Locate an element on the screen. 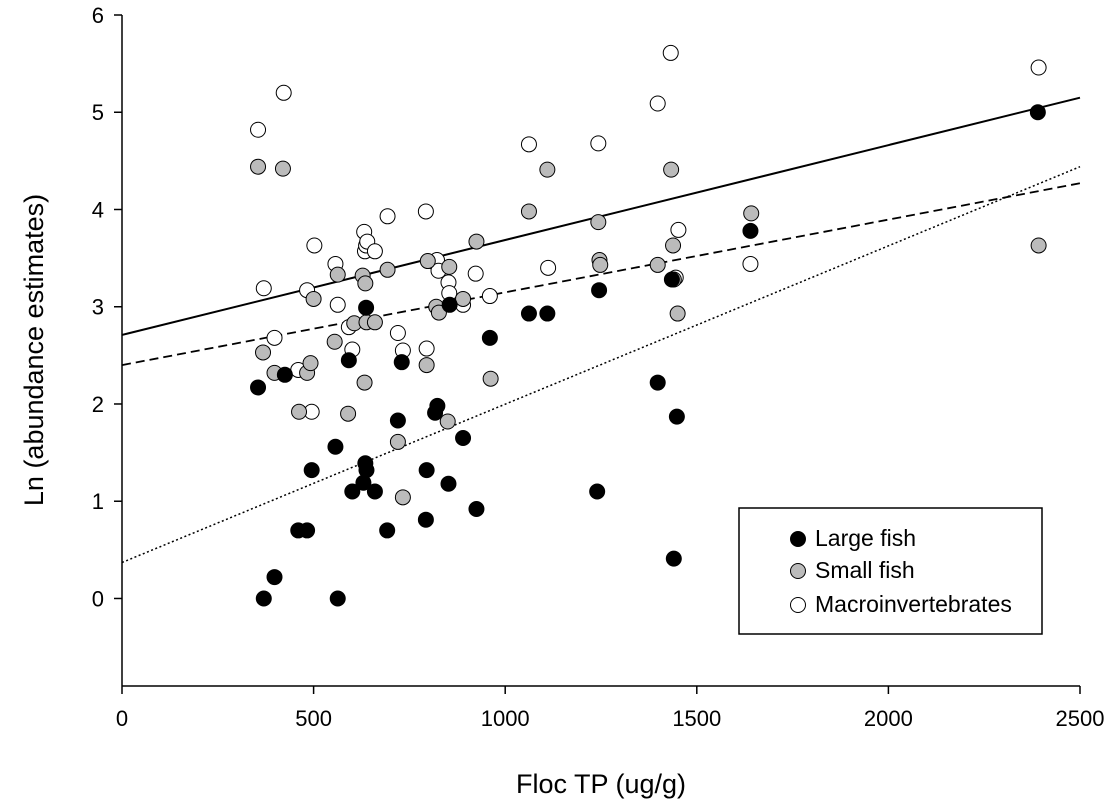  y-tick-label: 3 is located at coordinates (98, 307).